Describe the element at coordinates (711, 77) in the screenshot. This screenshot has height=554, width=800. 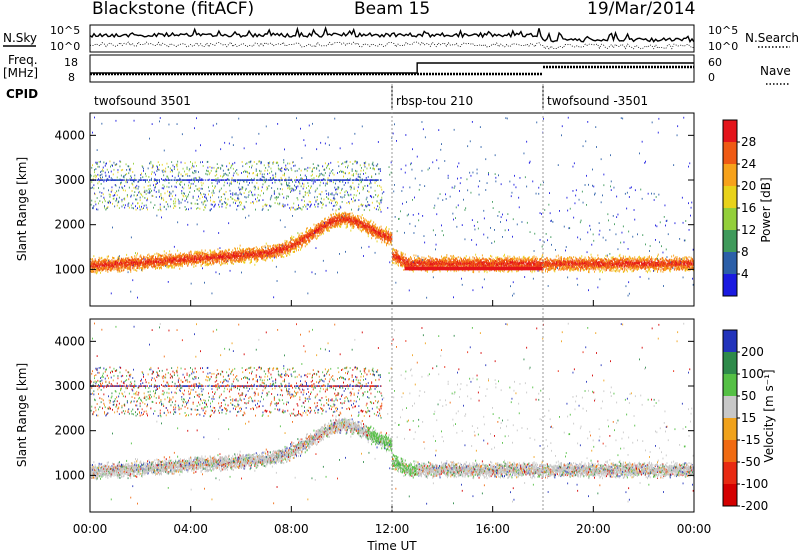
I see `nave-tick-bottom: 0` at that location.